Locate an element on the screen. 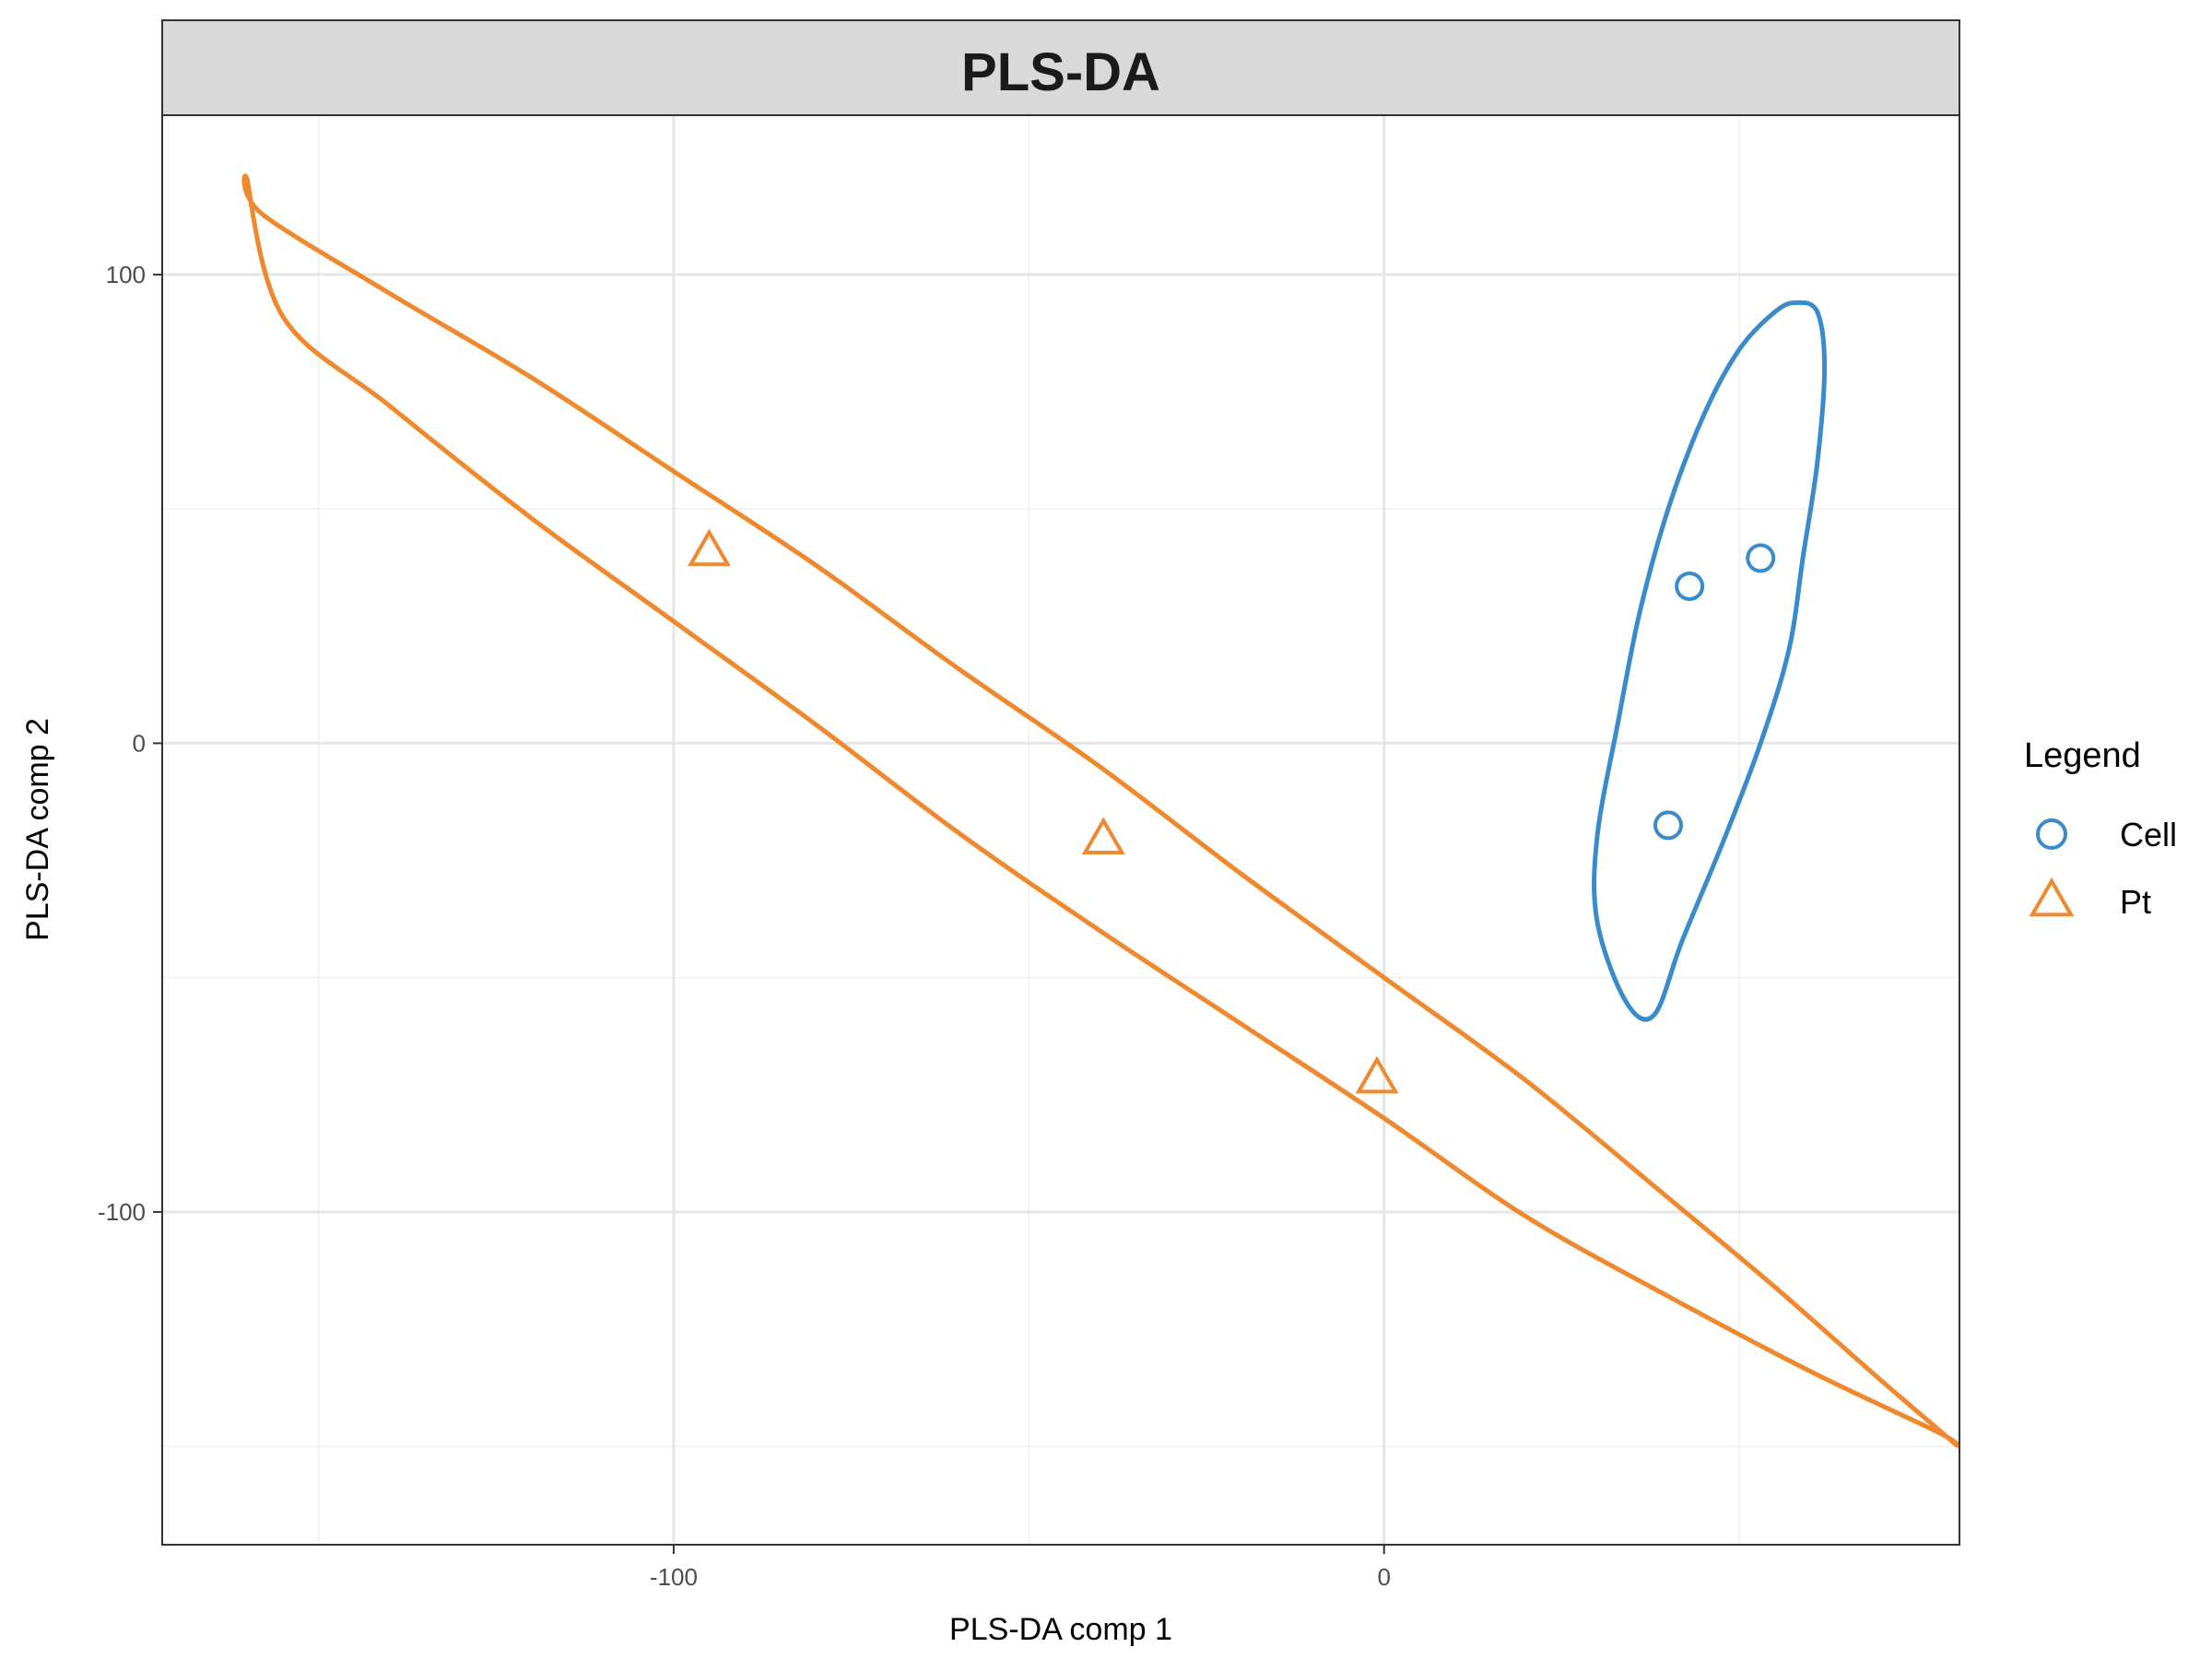  x-axis-title: PLS-DA comp 1 is located at coordinates (1060, 1629).